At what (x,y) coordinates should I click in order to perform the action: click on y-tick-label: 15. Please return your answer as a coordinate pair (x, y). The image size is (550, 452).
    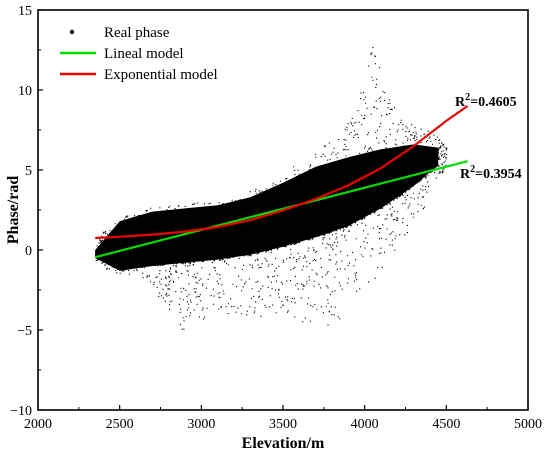
    Looking at the image, I should click on (25, 11).